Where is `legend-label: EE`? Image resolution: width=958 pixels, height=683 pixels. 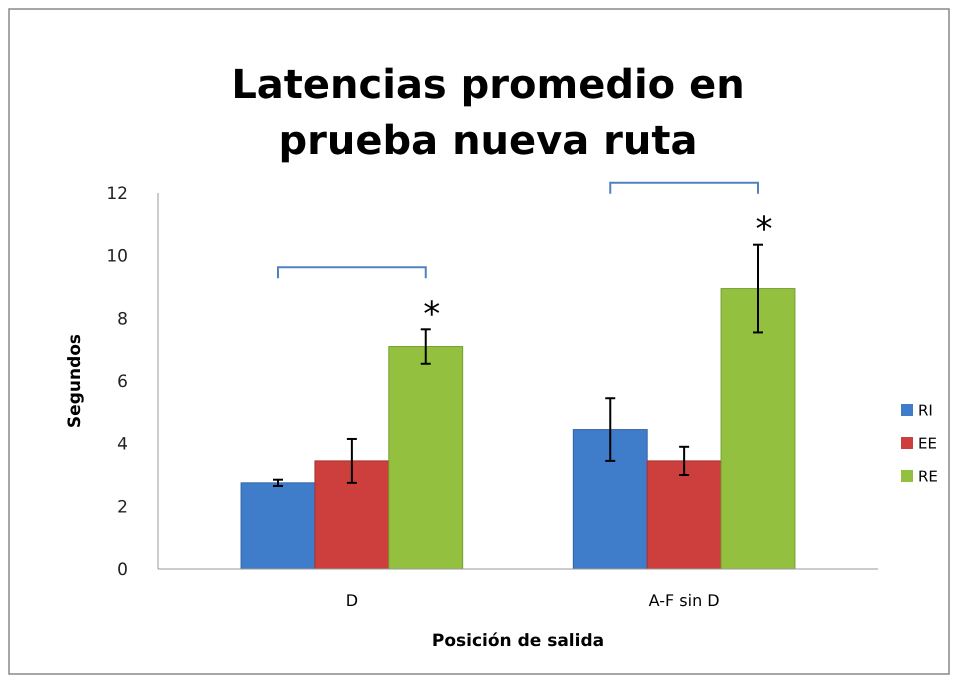
legend-label: EE is located at coordinates (927, 443).